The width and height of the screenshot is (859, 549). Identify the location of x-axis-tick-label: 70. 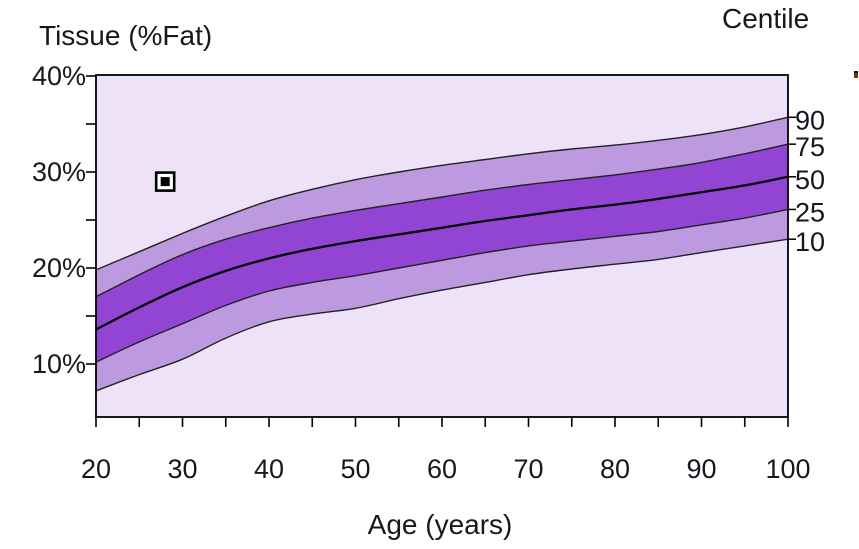
(528, 469).